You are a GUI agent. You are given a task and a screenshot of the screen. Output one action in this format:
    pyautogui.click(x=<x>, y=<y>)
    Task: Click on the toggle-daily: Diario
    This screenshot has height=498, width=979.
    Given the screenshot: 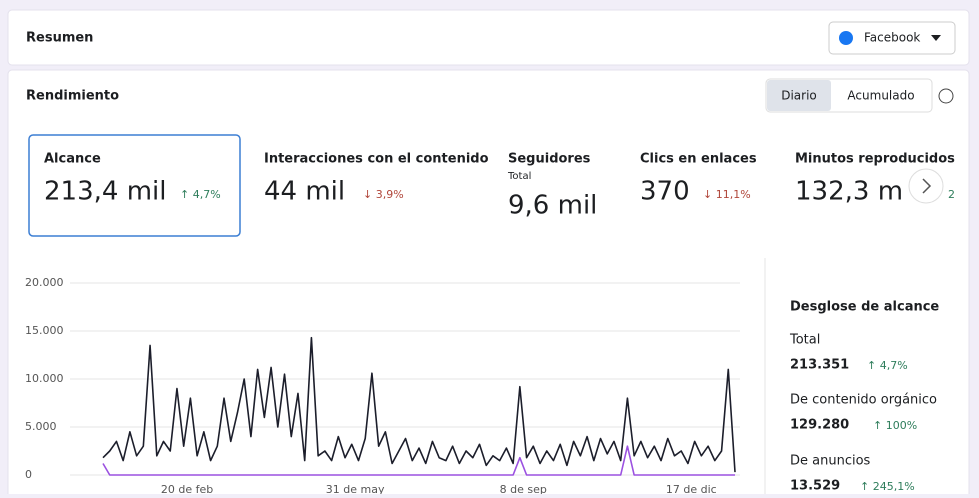 What is the action you would take?
    pyautogui.click(x=799, y=96)
    